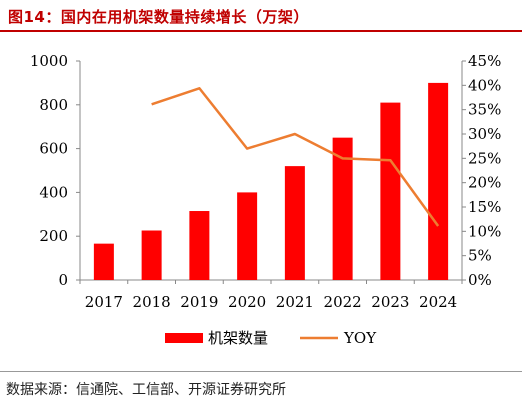 The height and width of the screenshot is (405, 522). What do you see at coordinates (104, 302) in the screenshot?
I see `x-tick-label: 2017` at bounding box center [104, 302].